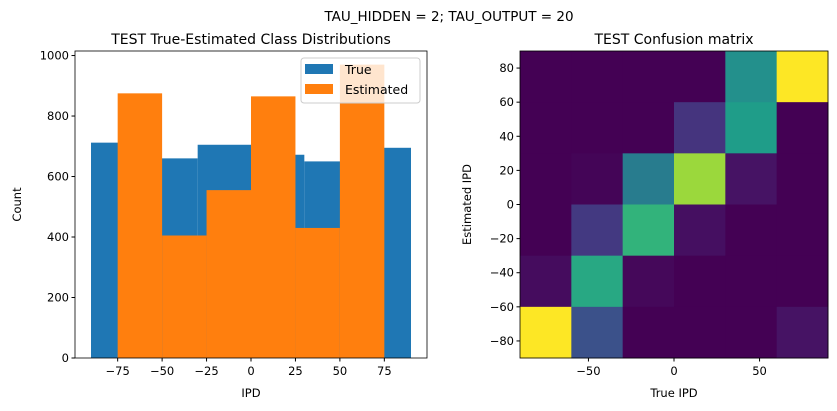  Describe the element at coordinates (506, 102) in the screenshot. I see `y-tick-label: 60` at that location.